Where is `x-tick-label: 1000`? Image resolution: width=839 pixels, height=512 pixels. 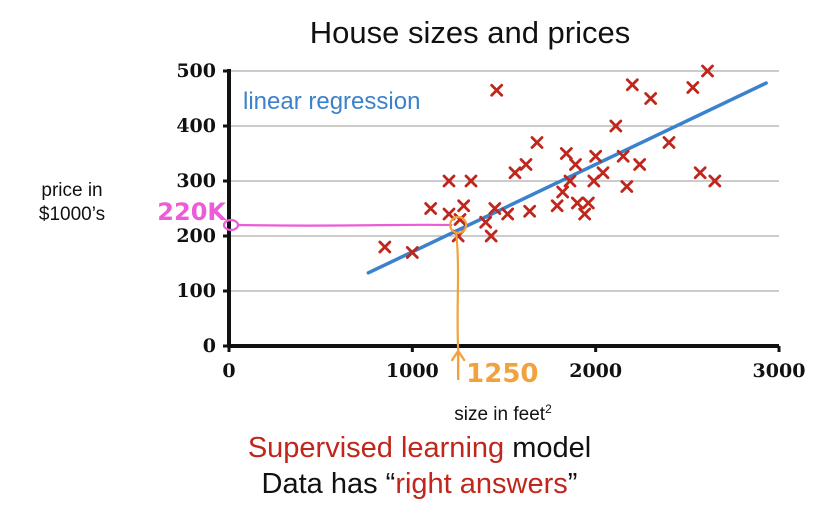
x-tick-label: 1000 is located at coordinates (412, 371).